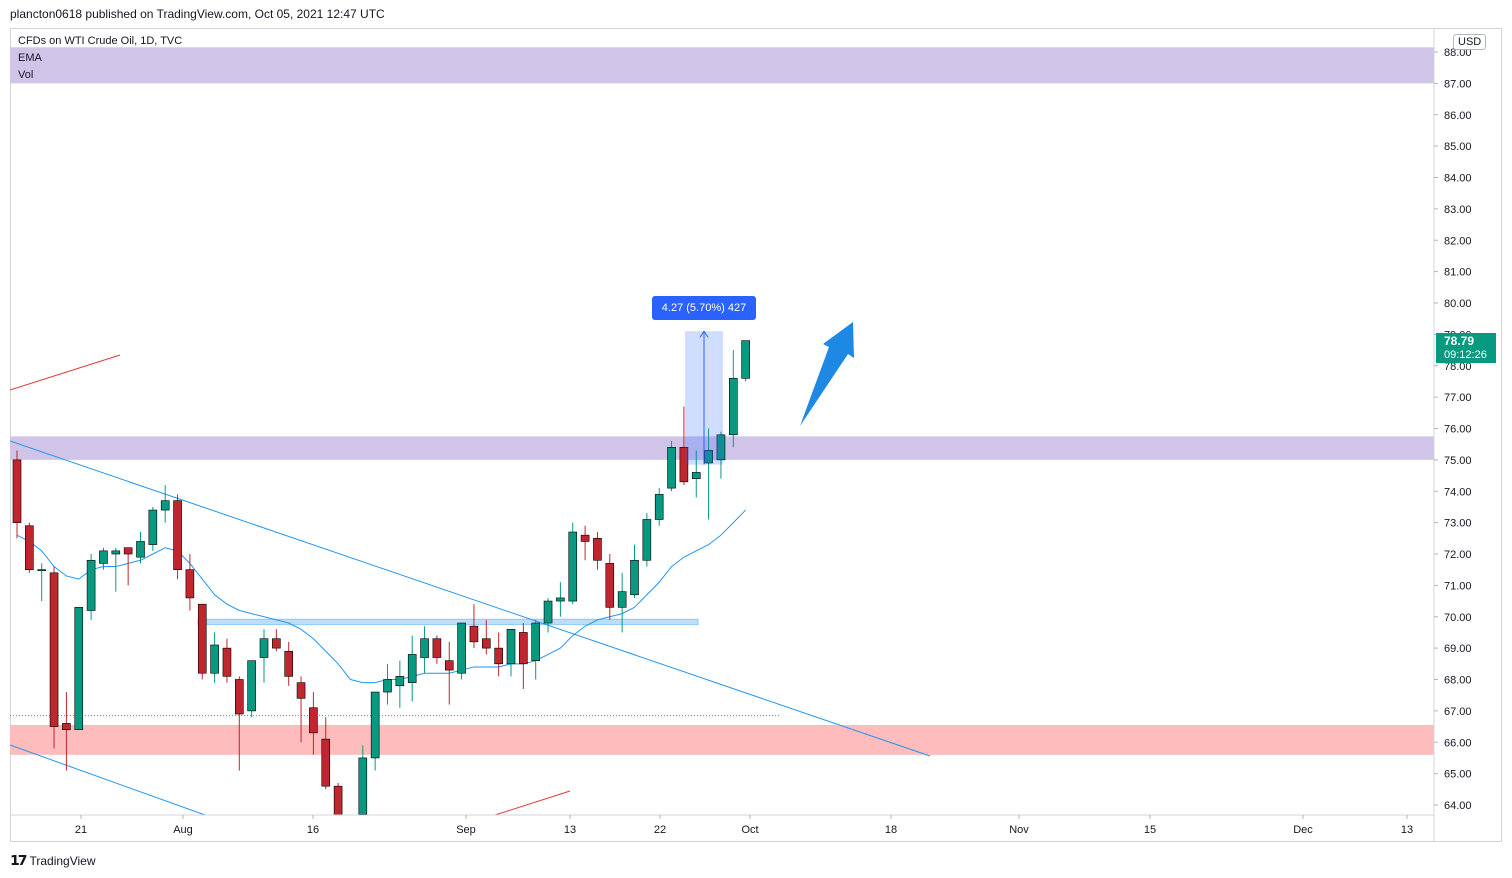  What do you see at coordinates (62, 860) in the screenshot?
I see `tradingview-brand: TradingView` at bounding box center [62, 860].